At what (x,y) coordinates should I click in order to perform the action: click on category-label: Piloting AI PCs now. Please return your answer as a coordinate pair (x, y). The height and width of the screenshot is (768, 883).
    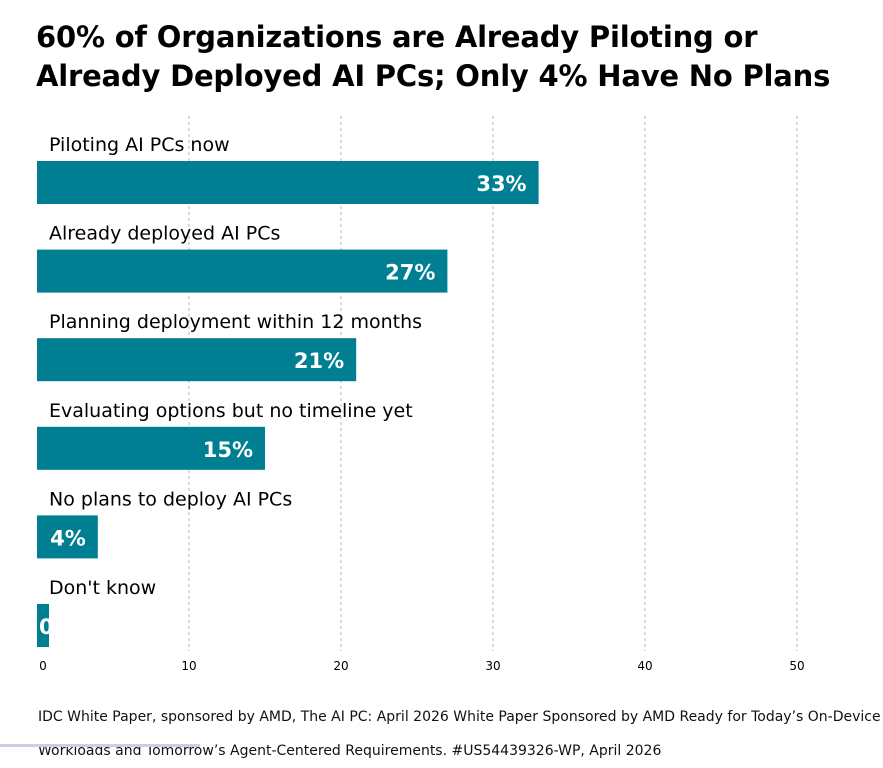
    Looking at the image, I should click on (139, 145).